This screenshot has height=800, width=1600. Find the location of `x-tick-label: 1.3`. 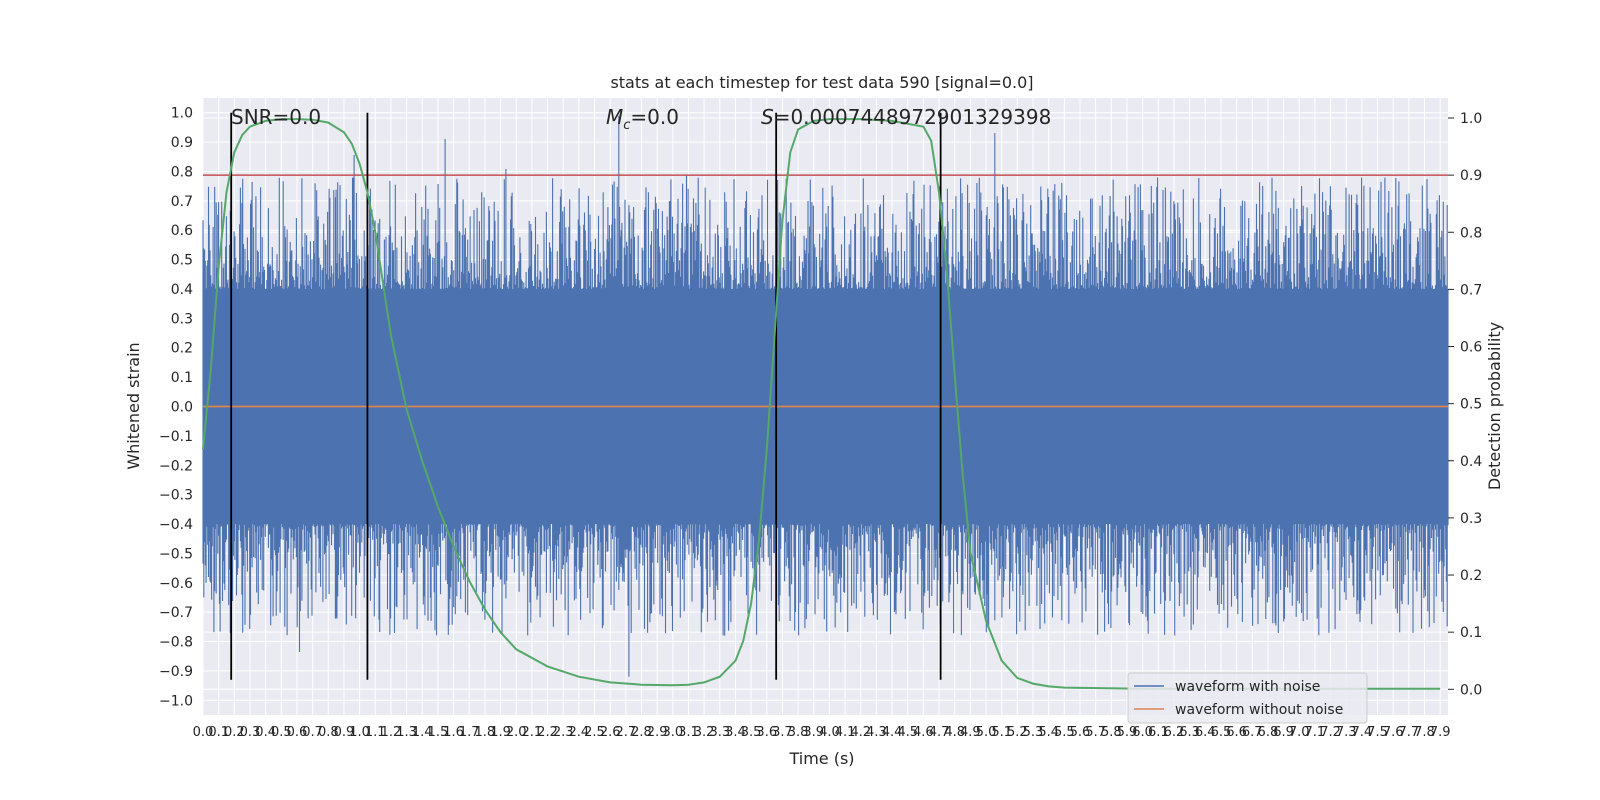

x-tick-label: 1.3 is located at coordinates (406, 732).